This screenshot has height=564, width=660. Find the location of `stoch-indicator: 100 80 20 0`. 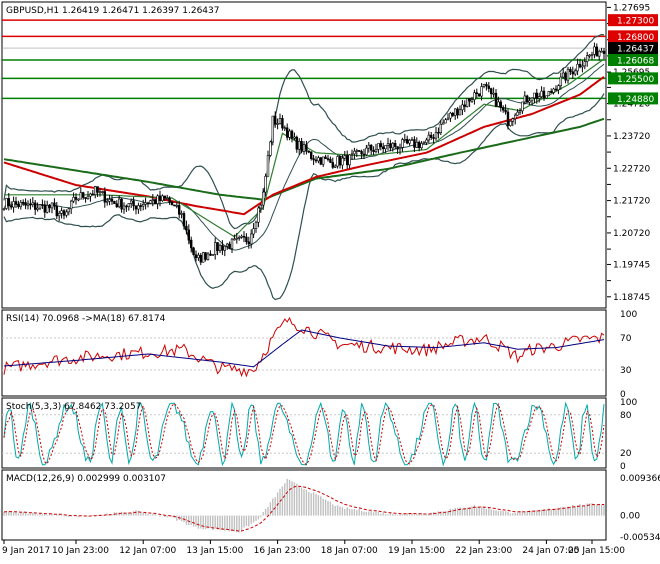

stoch-indicator: 100 80 20 0 is located at coordinates (319, 435).